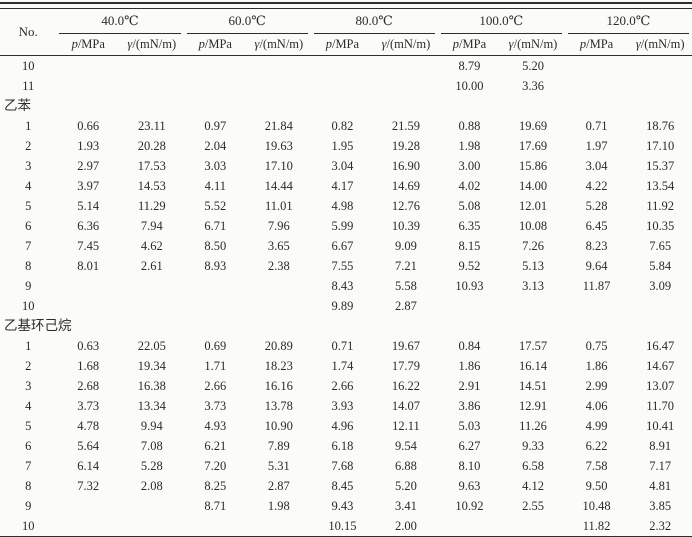 Image resolution: width=692 pixels, height=537 pixels. What do you see at coordinates (88, 266) in the screenshot?
I see `cell-pressure: 8.01` at bounding box center [88, 266].